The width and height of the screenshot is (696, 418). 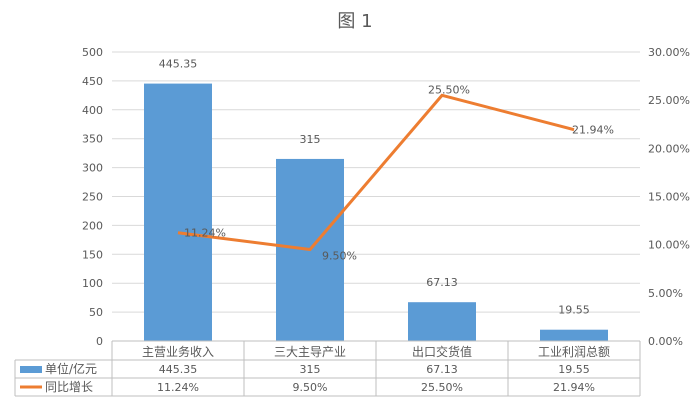 What do you see at coordinates (310, 369) in the screenshot?
I see `table-cell: 315` at bounding box center [310, 369].